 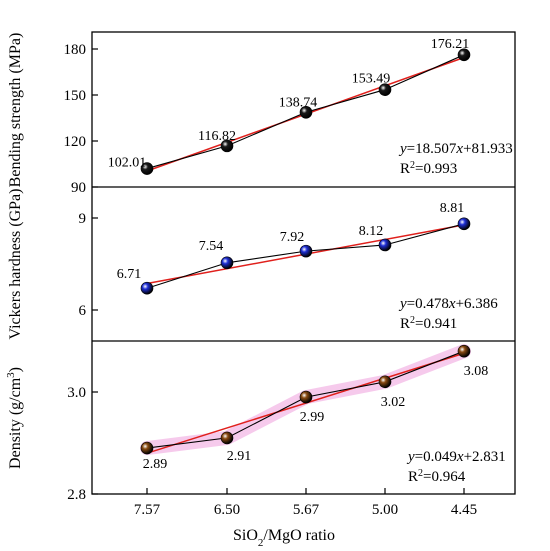 I want to click on data-label-density: 2.99, so click(x=312, y=417).